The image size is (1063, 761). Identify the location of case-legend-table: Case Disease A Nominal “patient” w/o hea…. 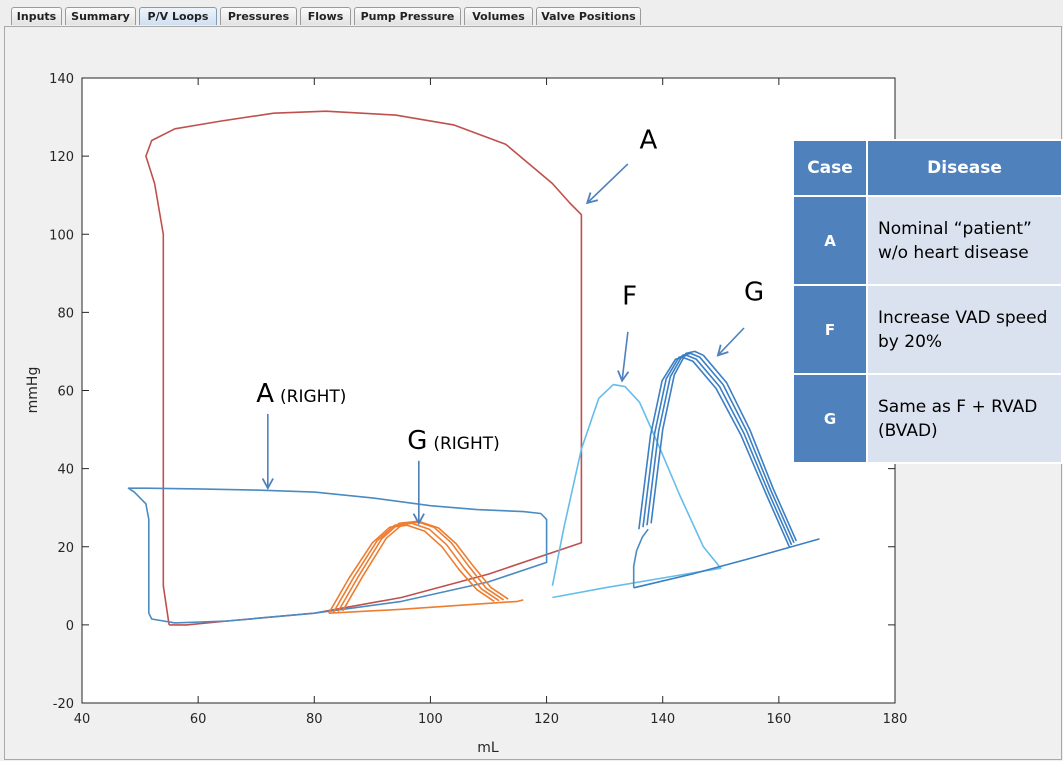
(927, 301).